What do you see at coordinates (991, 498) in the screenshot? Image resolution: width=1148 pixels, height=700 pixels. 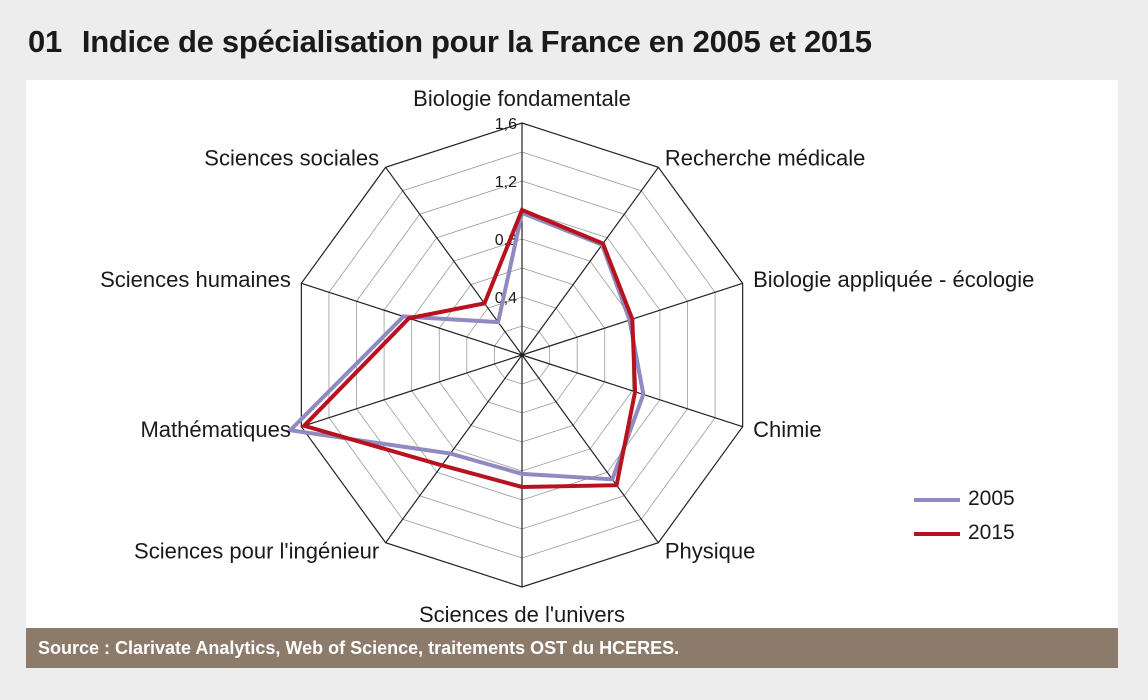 I see `legend-label-2005: 2005` at bounding box center [991, 498].